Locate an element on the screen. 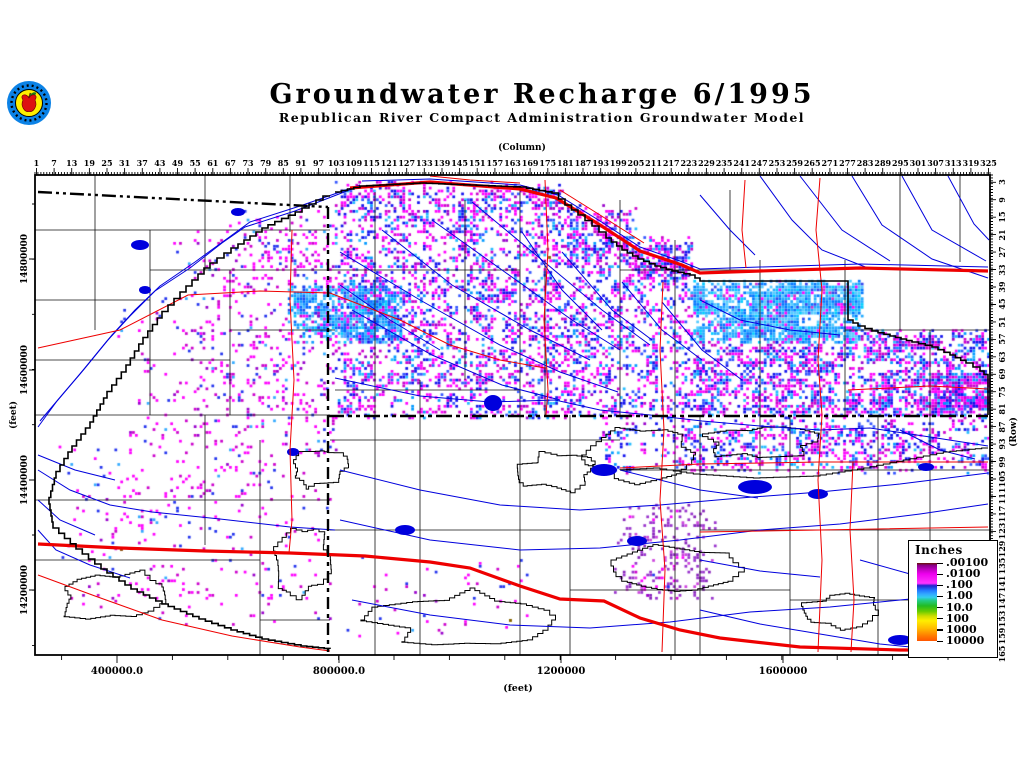 The width and height of the screenshot is (1024, 768). column-tick-label: 31 is located at coordinates (125, 163).